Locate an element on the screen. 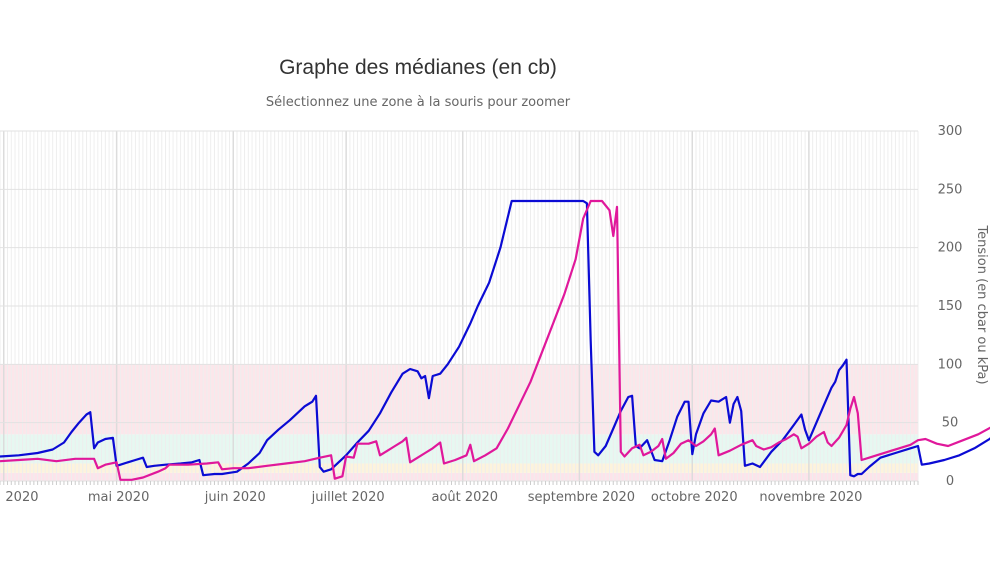  y-tick-label: 250 is located at coordinates (950, 189).